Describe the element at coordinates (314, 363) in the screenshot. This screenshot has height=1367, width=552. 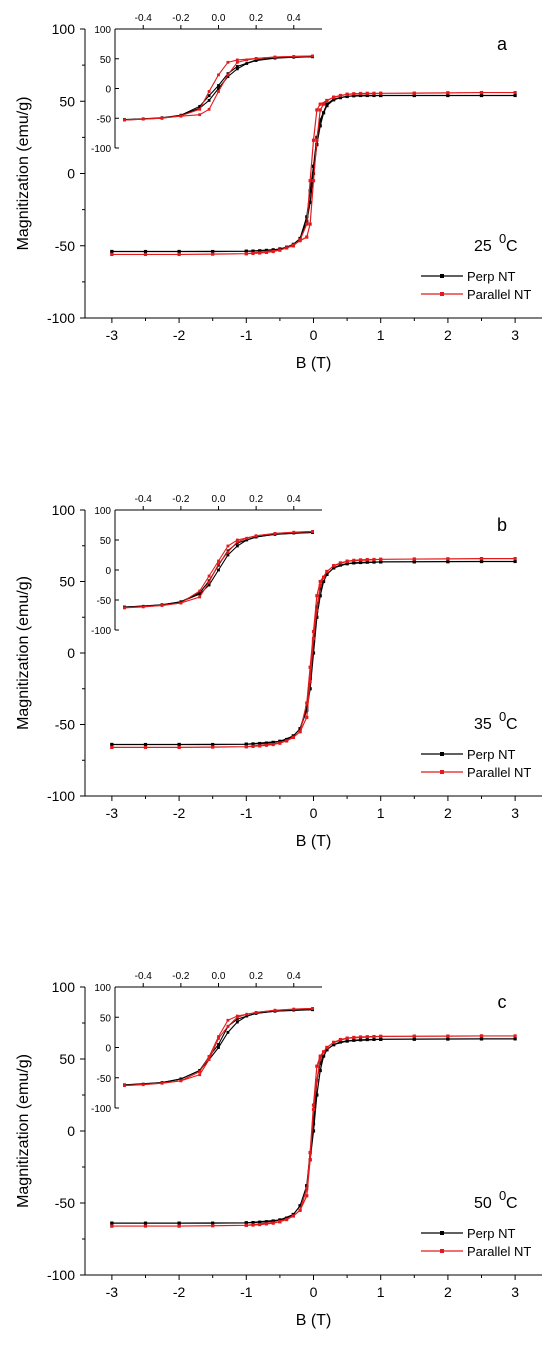
I see `x-axis-title: B (T)` at that location.